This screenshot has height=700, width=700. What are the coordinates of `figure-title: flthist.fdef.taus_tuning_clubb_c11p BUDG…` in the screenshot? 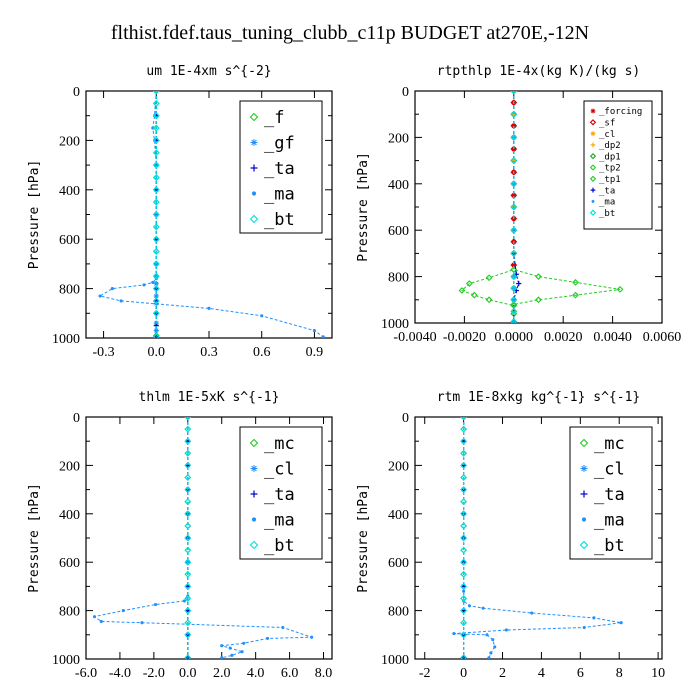 It's located at (350, 33).